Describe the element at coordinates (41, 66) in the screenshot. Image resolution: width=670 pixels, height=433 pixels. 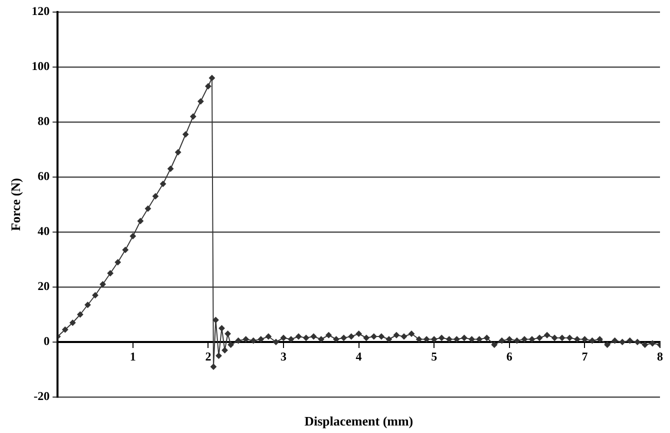
I see `y-tick-label: 100` at that location.